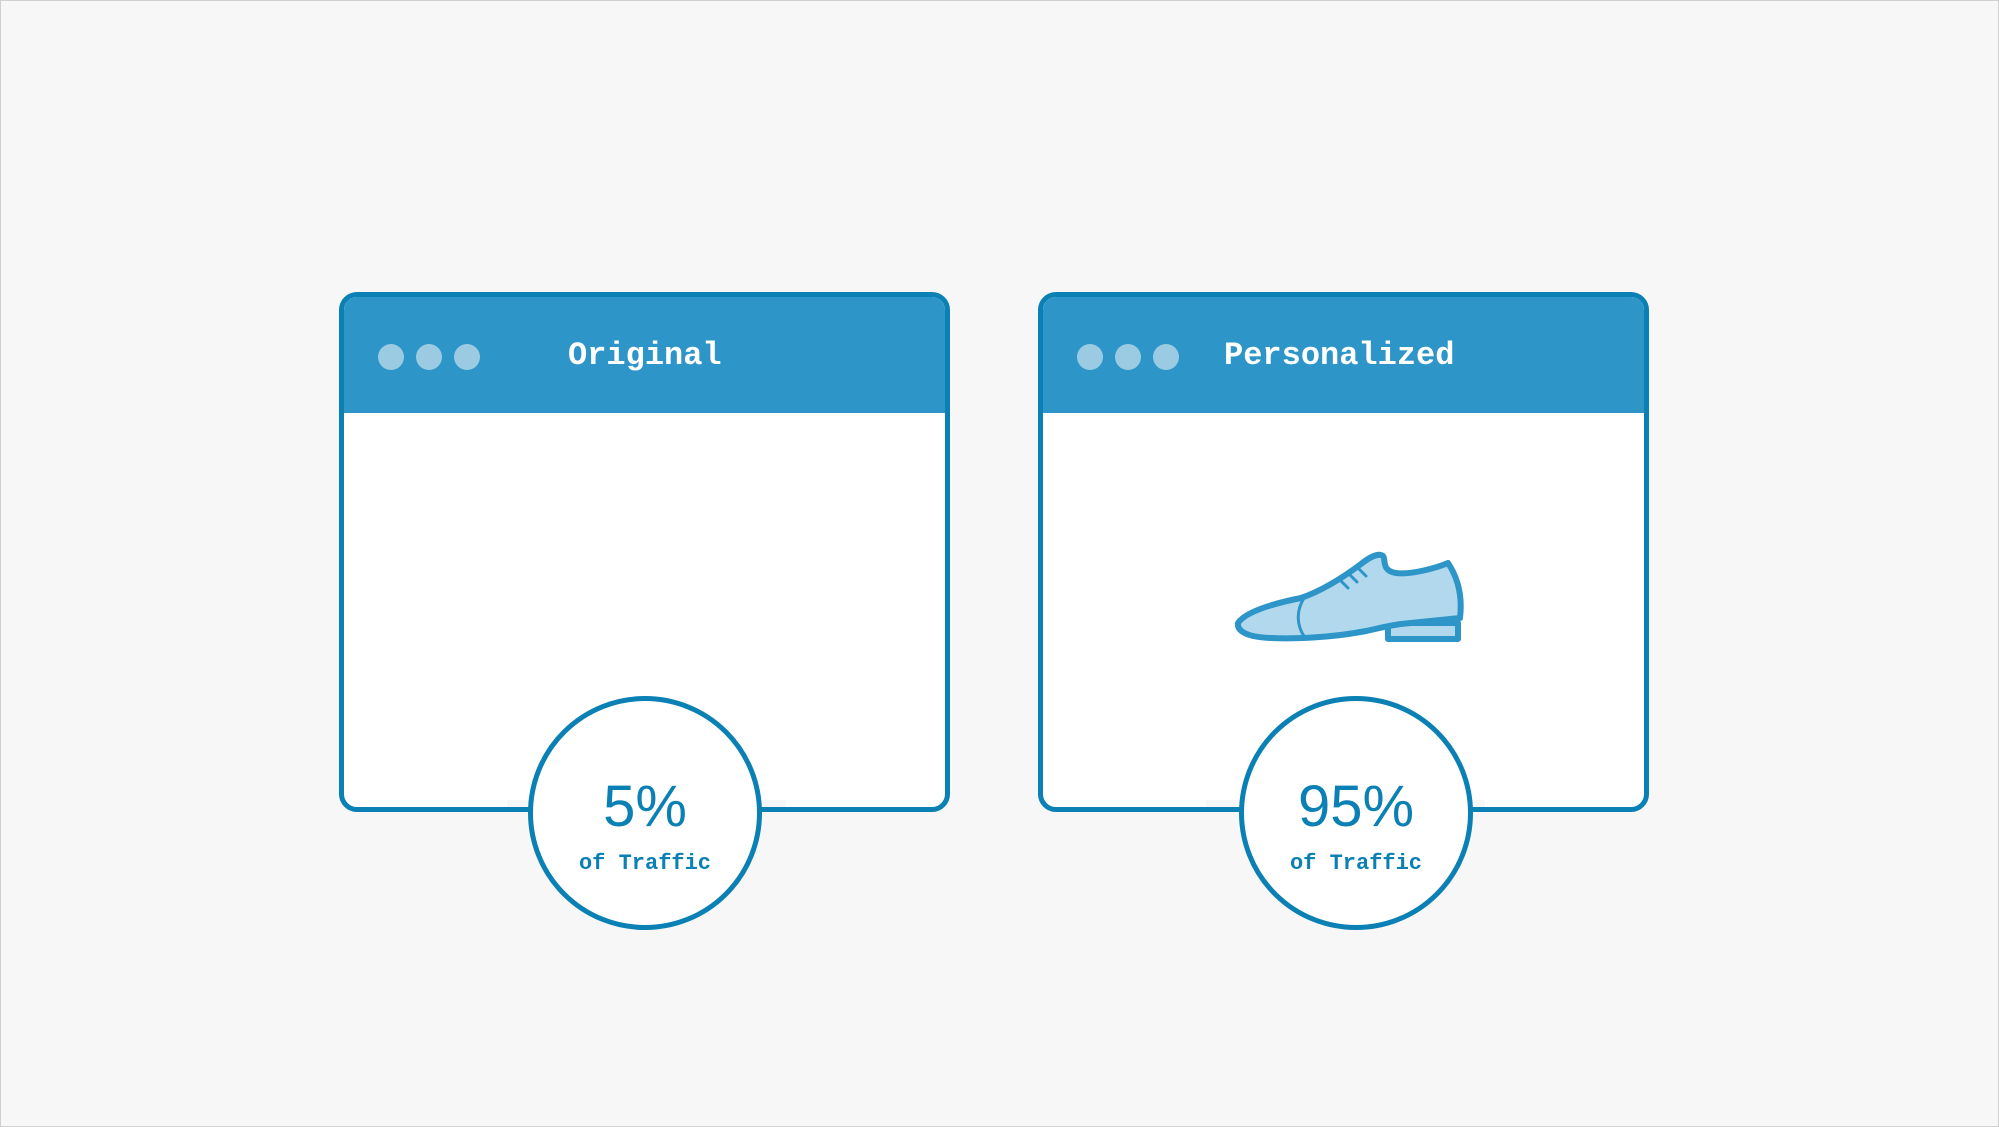 Image resolution: width=1999 pixels, height=1127 pixels. I want to click on window-title: Original, so click(645, 355).